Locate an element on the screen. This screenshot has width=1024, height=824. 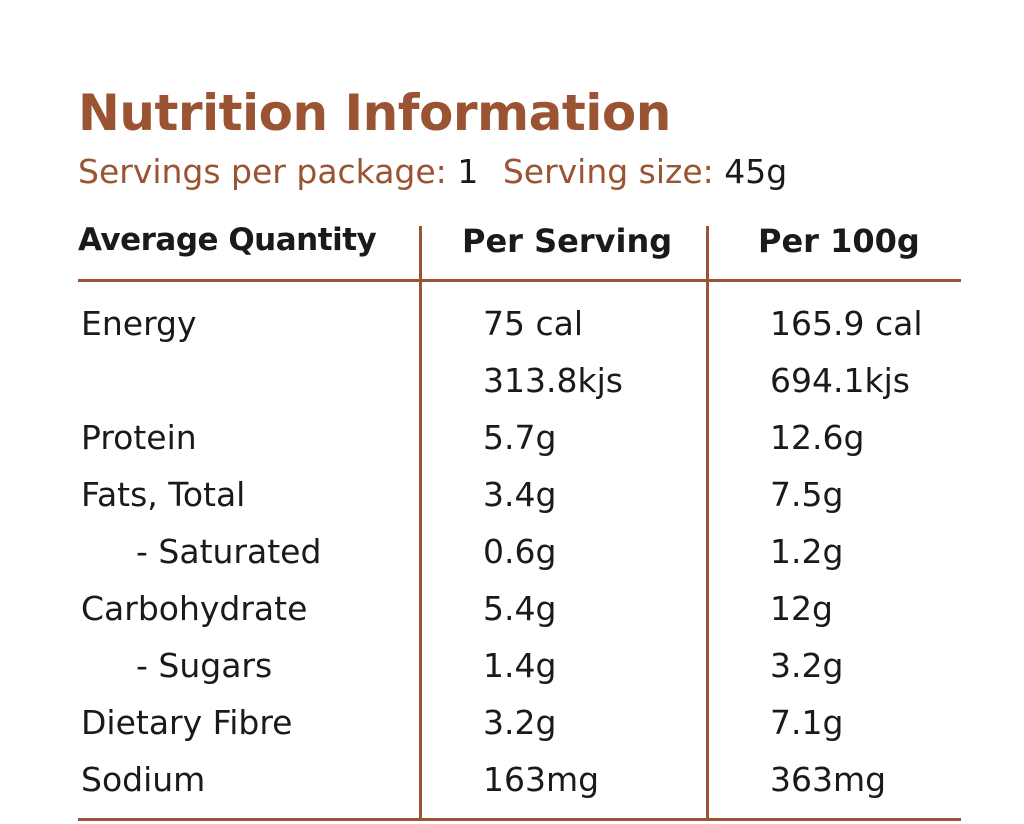
header-average-quantity: Average Quantity is located at coordinates (227, 240).